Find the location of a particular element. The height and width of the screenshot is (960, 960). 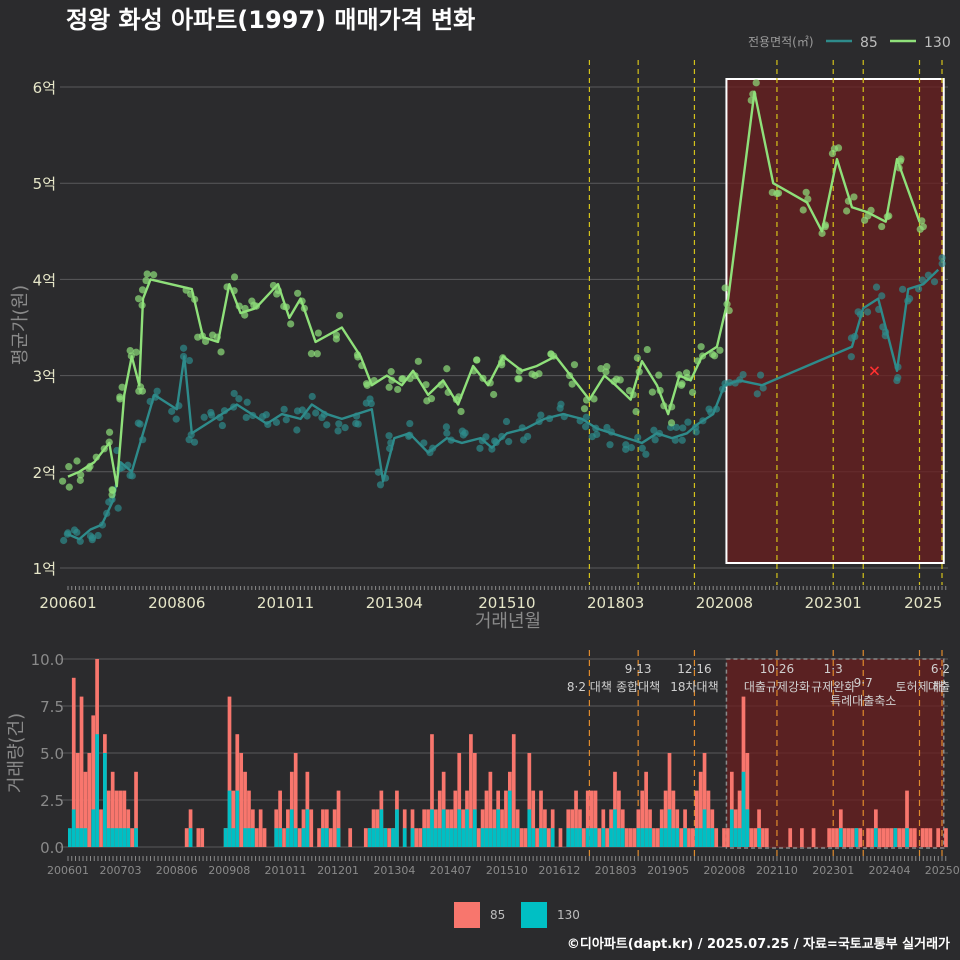

y-tick-label: 4억 is located at coordinates (44, 280).